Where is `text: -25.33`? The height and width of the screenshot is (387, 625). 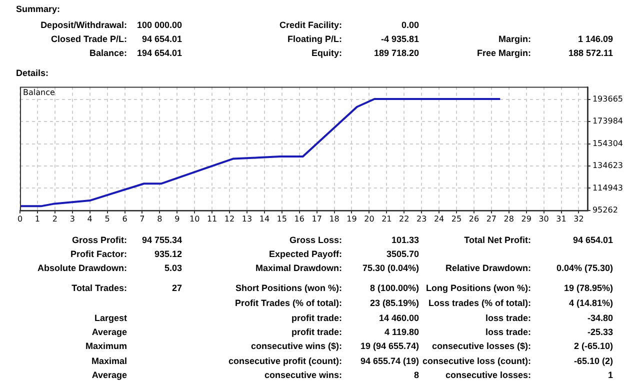
text: -25.33 is located at coordinates (600, 332).